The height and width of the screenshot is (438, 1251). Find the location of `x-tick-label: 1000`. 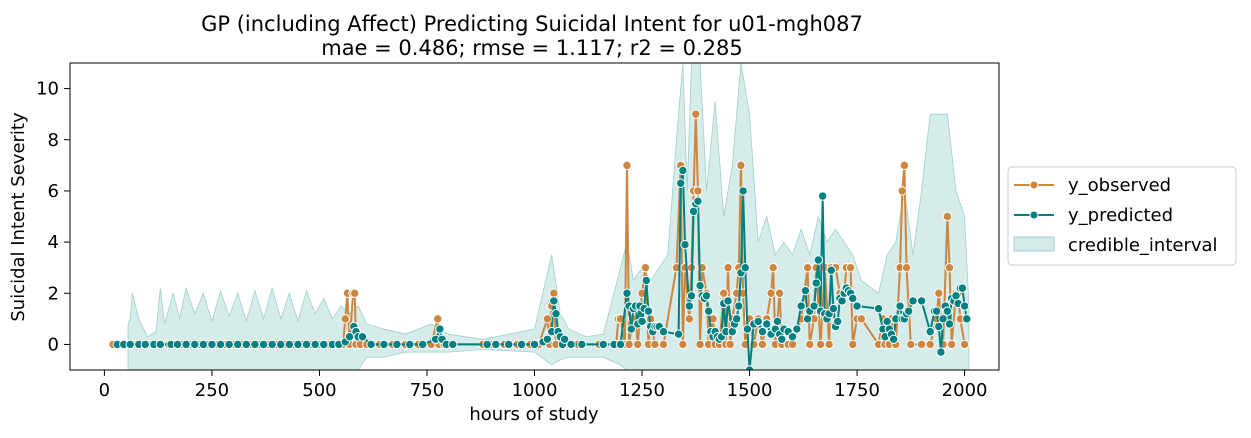

x-tick-label: 1000 is located at coordinates (535, 390).